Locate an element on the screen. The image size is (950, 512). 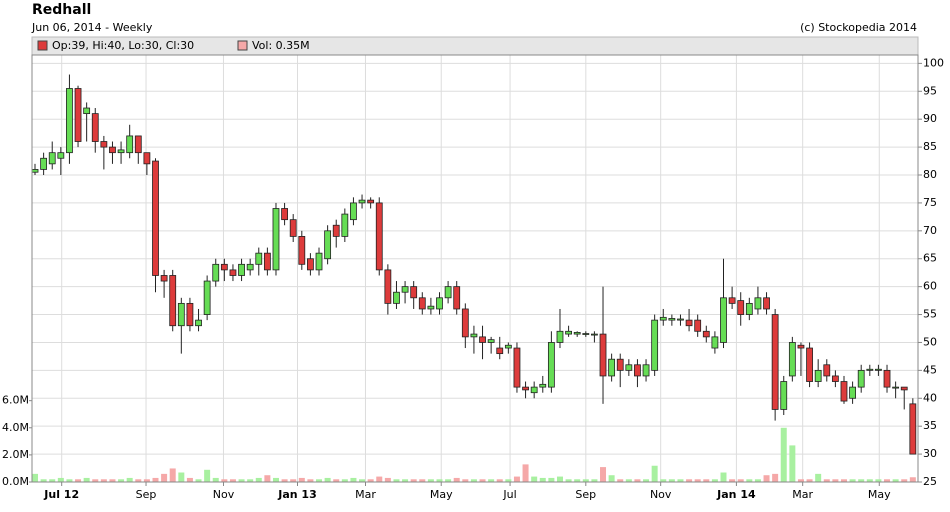
y-tick-label: 55 is located at coordinates (930, 314).